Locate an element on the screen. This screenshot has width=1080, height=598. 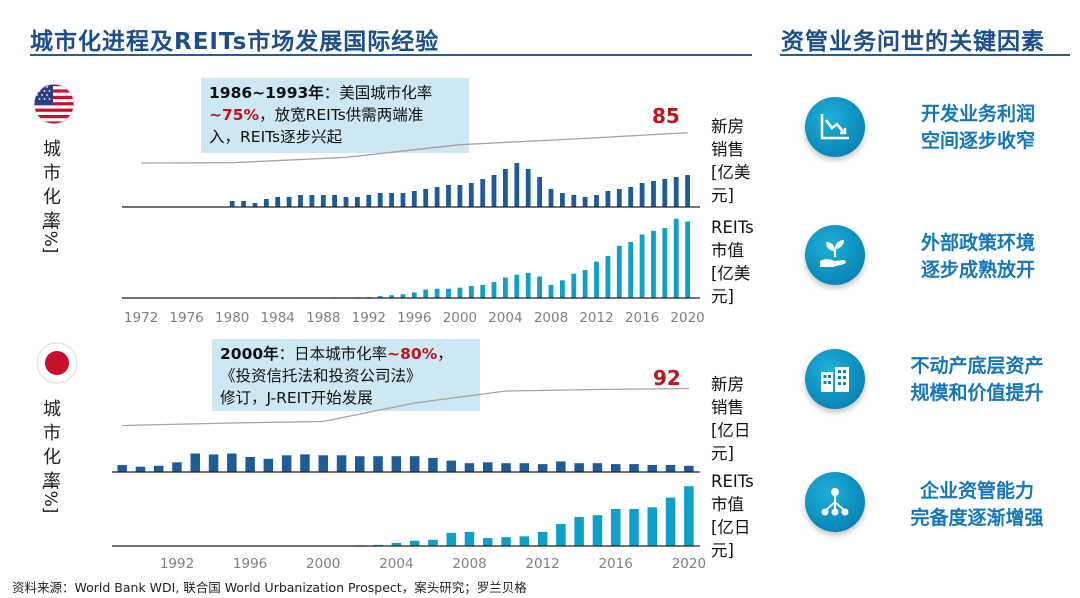
buildings-icon is located at coordinates (835, 379).